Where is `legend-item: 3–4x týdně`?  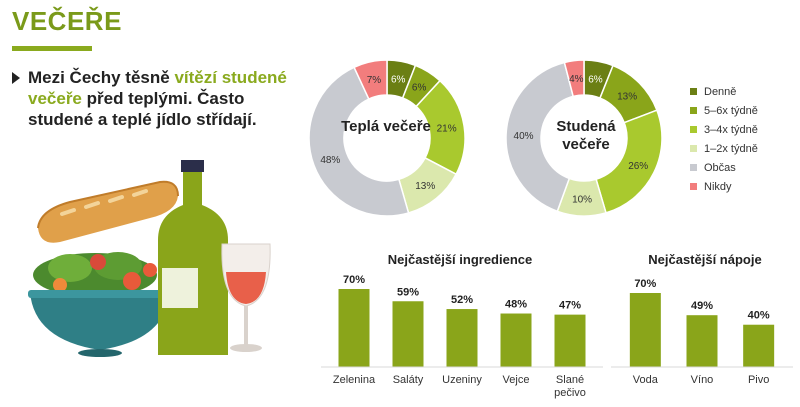
legend-item: 3–4x týdně is located at coordinates (724, 129).